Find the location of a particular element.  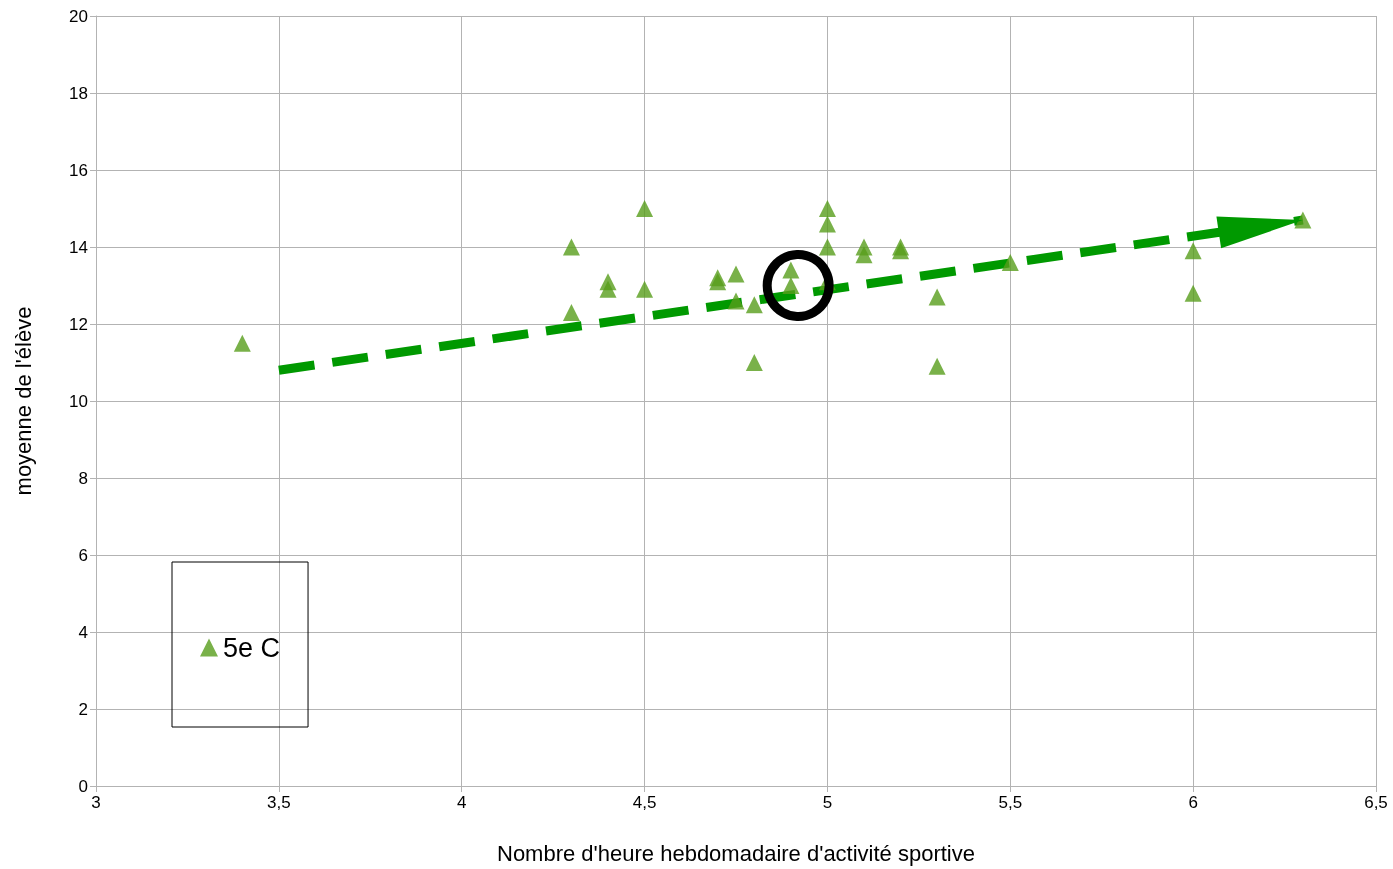

x-tick-label: 6 is located at coordinates (1193, 802).